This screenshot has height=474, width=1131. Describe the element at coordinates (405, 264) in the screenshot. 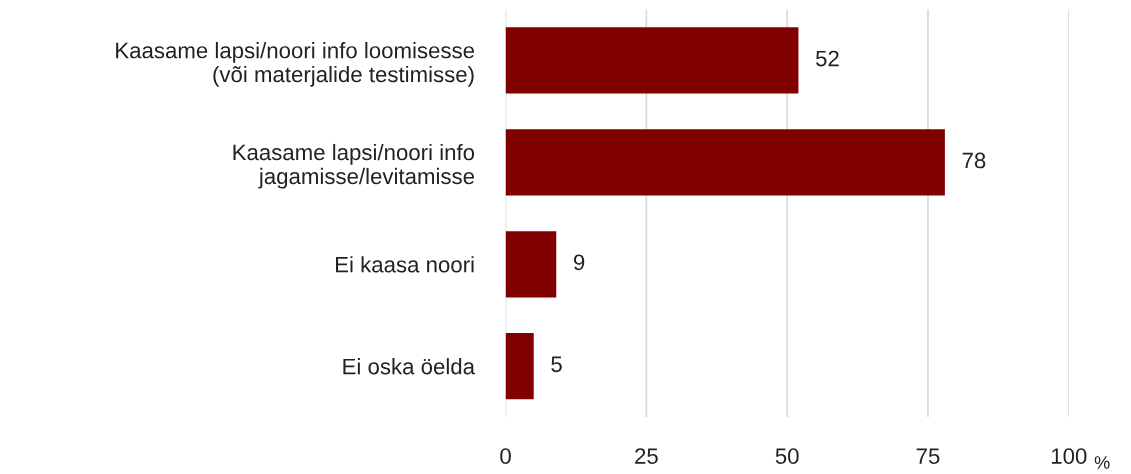

I see `y-tick-label: Ei kaasa noori` at that location.